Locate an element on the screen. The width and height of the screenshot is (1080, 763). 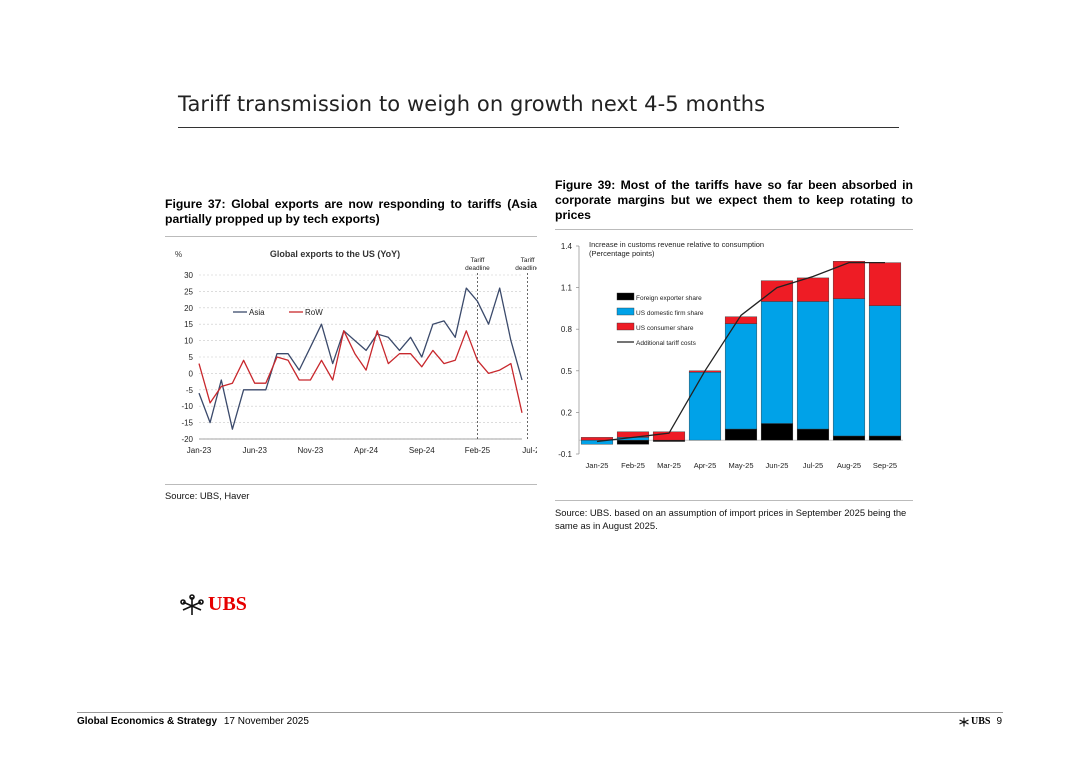
page-number: 9 is located at coordinates (999, 721).